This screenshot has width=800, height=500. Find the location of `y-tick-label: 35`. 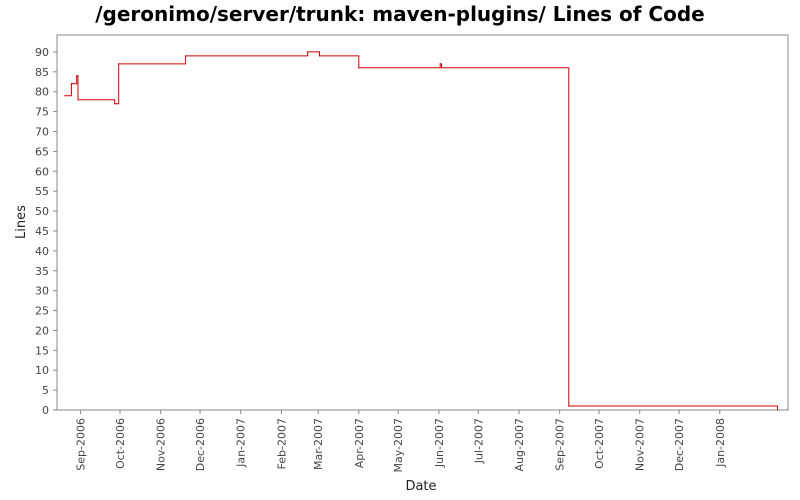

y-tick-label: 35 is located at coordinates (42, 271).